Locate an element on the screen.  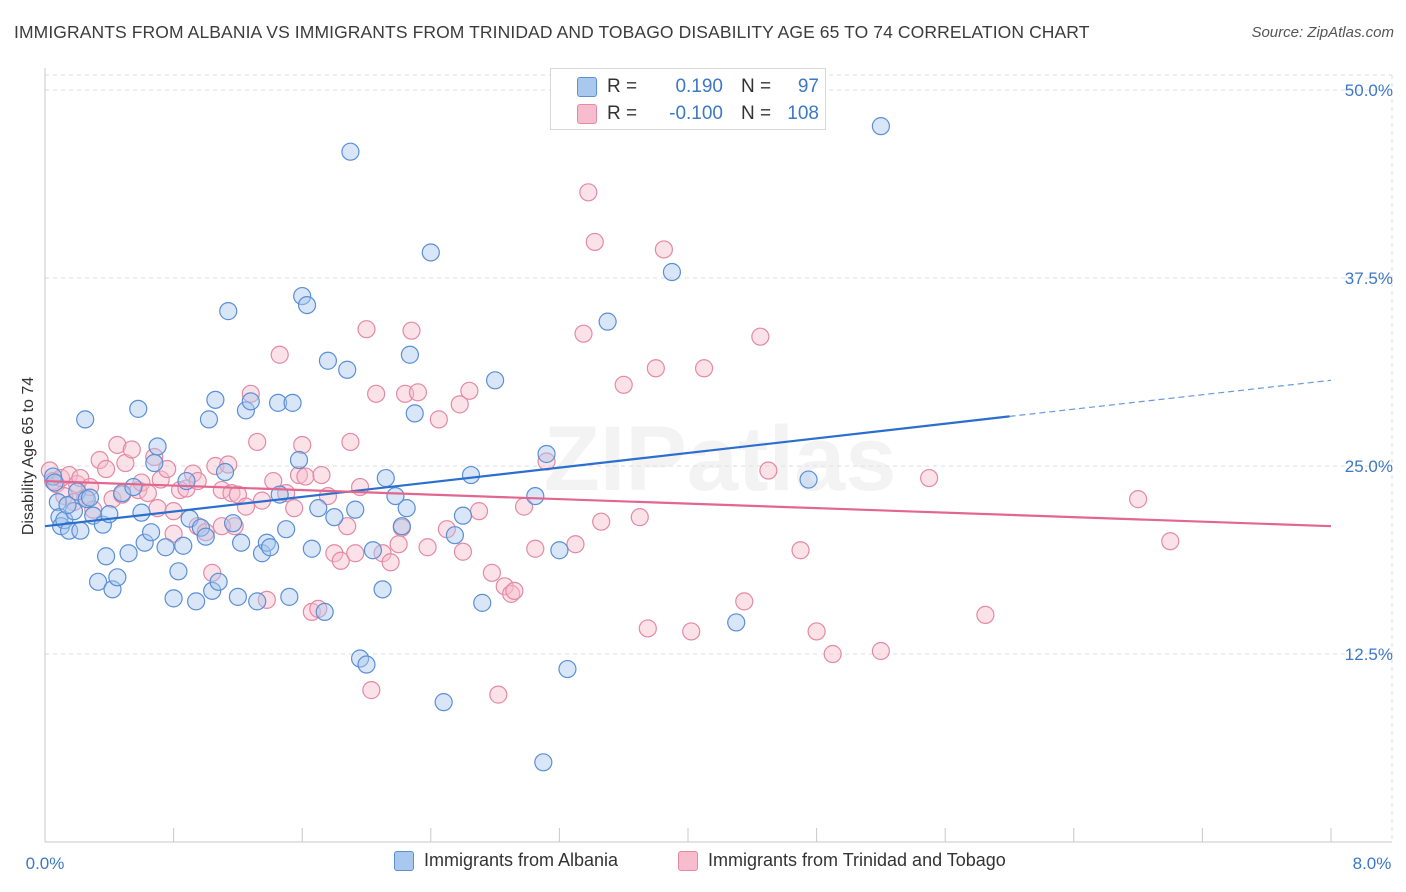
legend-swatch-trinidad is located at coordinates (587, 114).